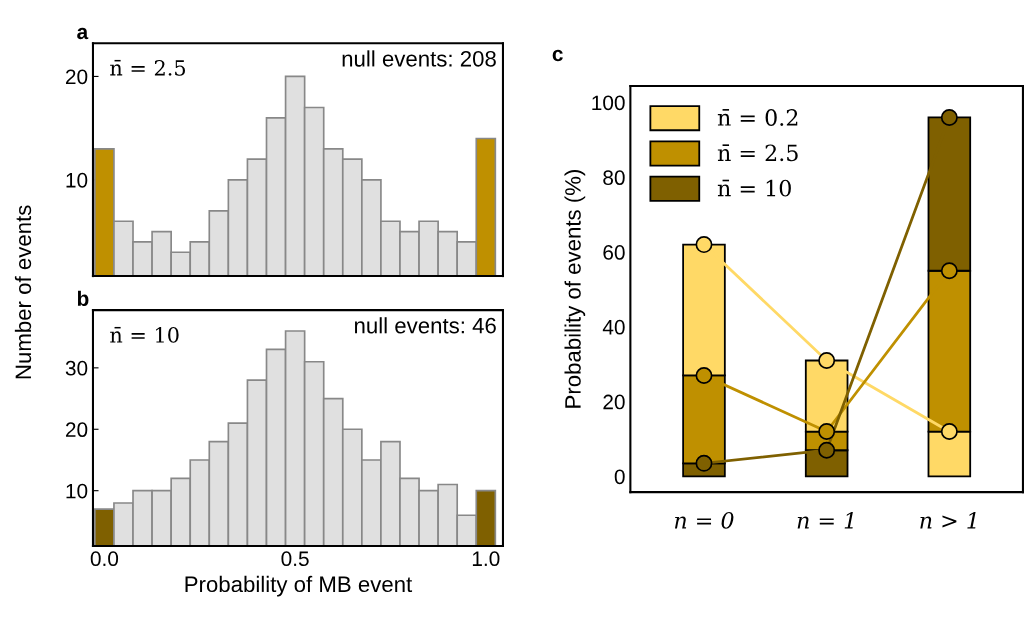 The image size is (1025, 619). Describe the element at coordinates (83, 298) in the screenshot. I see `chart-title: b` at that location.